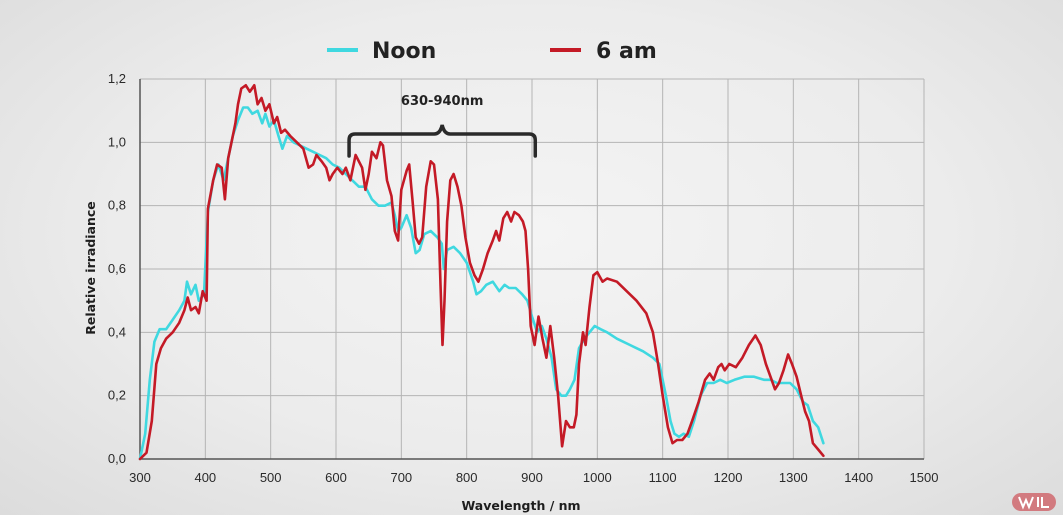 Image resolution: width=1063 pixels, height=515 pixels. I want to click on x-tick-label: 900, so click(532, 477).